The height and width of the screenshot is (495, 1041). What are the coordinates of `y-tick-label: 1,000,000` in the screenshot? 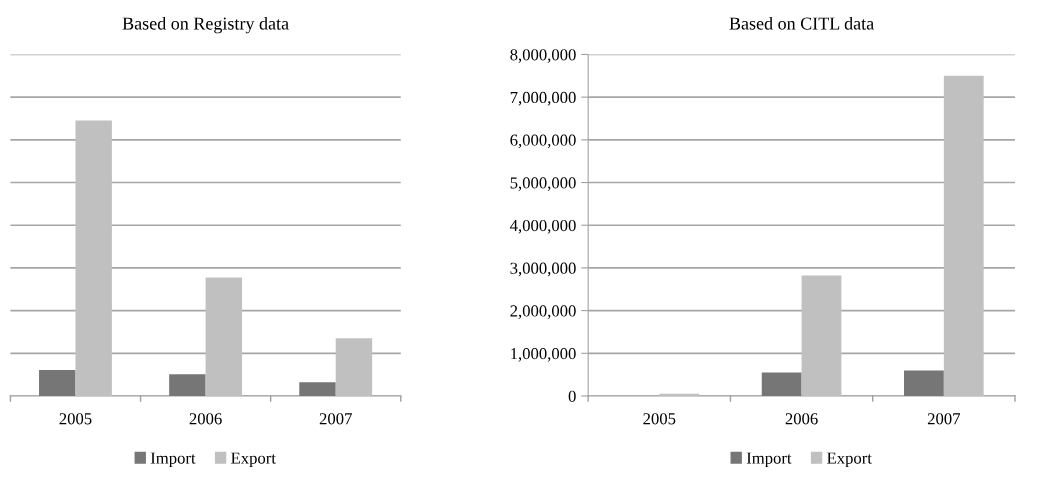 It's located at (543, 355).